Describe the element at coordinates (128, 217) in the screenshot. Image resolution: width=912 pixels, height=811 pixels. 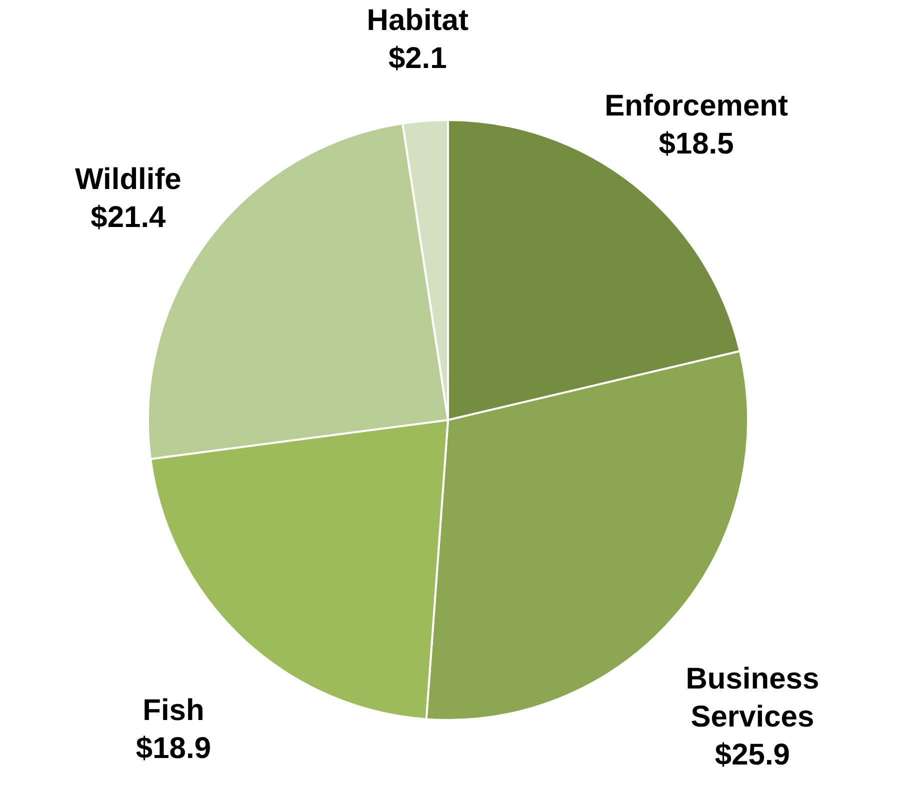
I see `data-label: $21.4` at that location.